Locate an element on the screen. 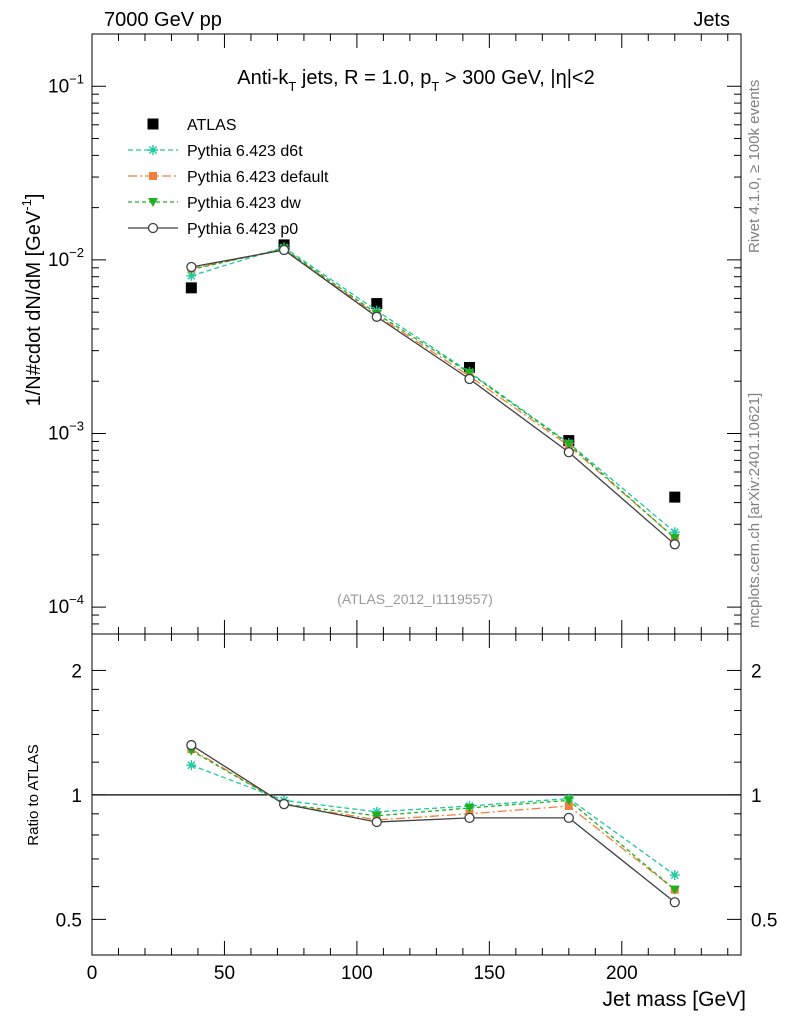 The width and height of the screenshot is (786, 1024). legend-item-default: Pythia 6.423 default is located at coordinates (228, 177).